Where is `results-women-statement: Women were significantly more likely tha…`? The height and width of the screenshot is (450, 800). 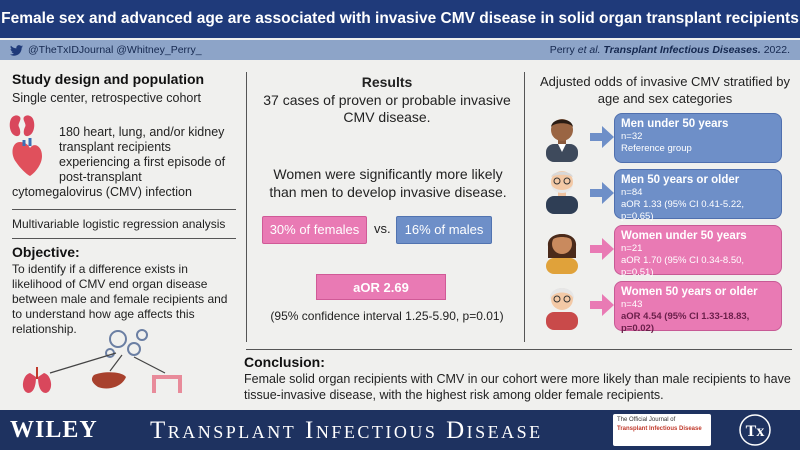
results-women-statement: Women were significantly more likely tha… is located at coordinates (388, 183).